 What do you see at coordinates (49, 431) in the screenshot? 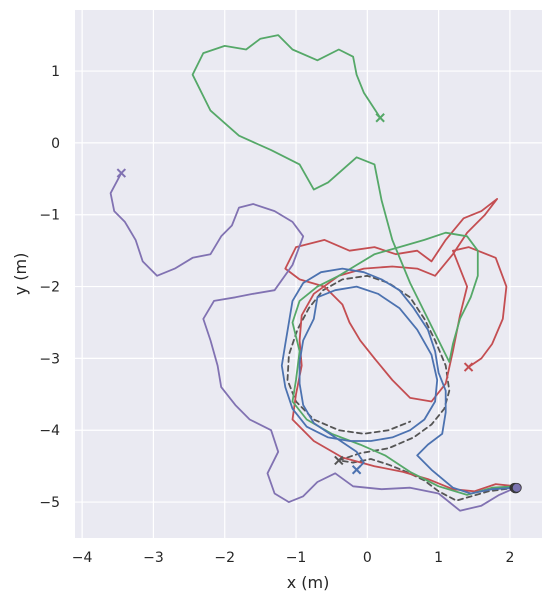
I see `y-tick-label: −4` at bounding box center [49, 431].